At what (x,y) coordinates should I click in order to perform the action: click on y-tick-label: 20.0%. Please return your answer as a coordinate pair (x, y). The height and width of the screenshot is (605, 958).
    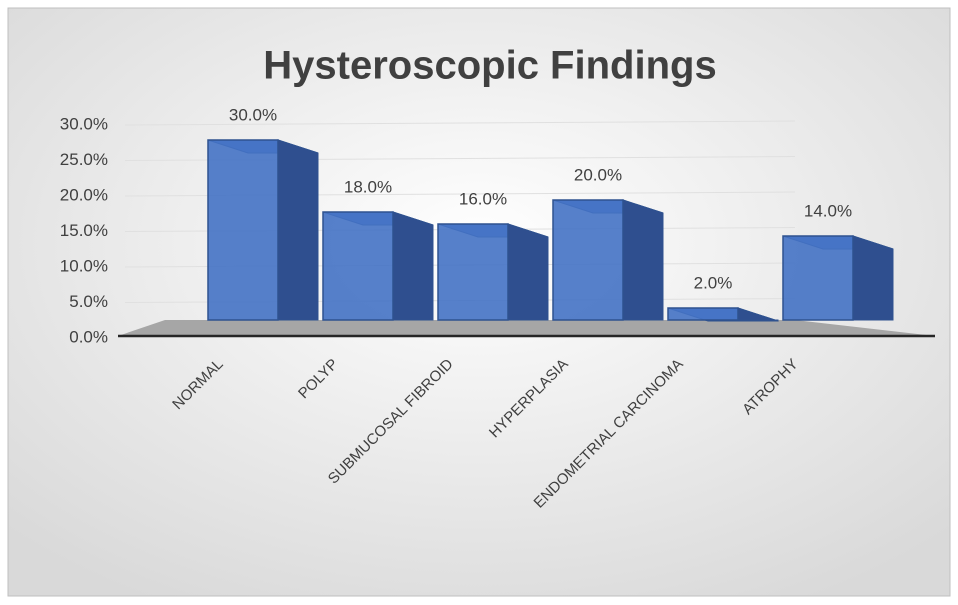
    Looking at the image, I should click on (84, 194).